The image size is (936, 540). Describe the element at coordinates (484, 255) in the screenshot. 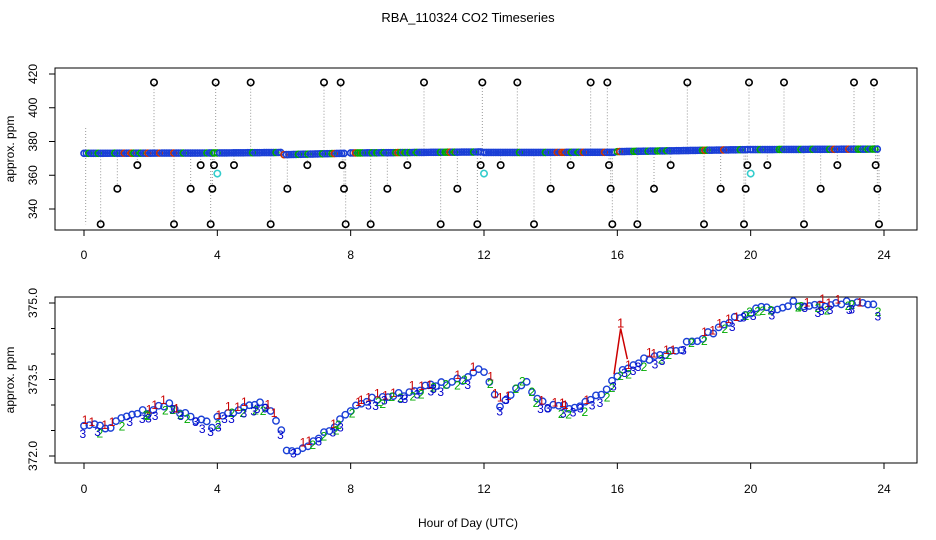

I see `top-x-tick-label: 12` at that location.